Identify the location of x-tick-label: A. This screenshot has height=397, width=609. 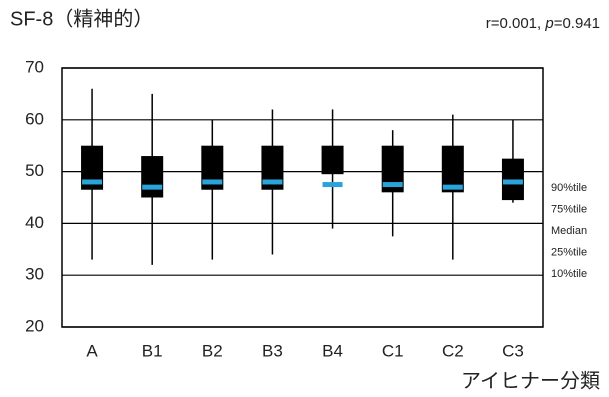
(92, 350).